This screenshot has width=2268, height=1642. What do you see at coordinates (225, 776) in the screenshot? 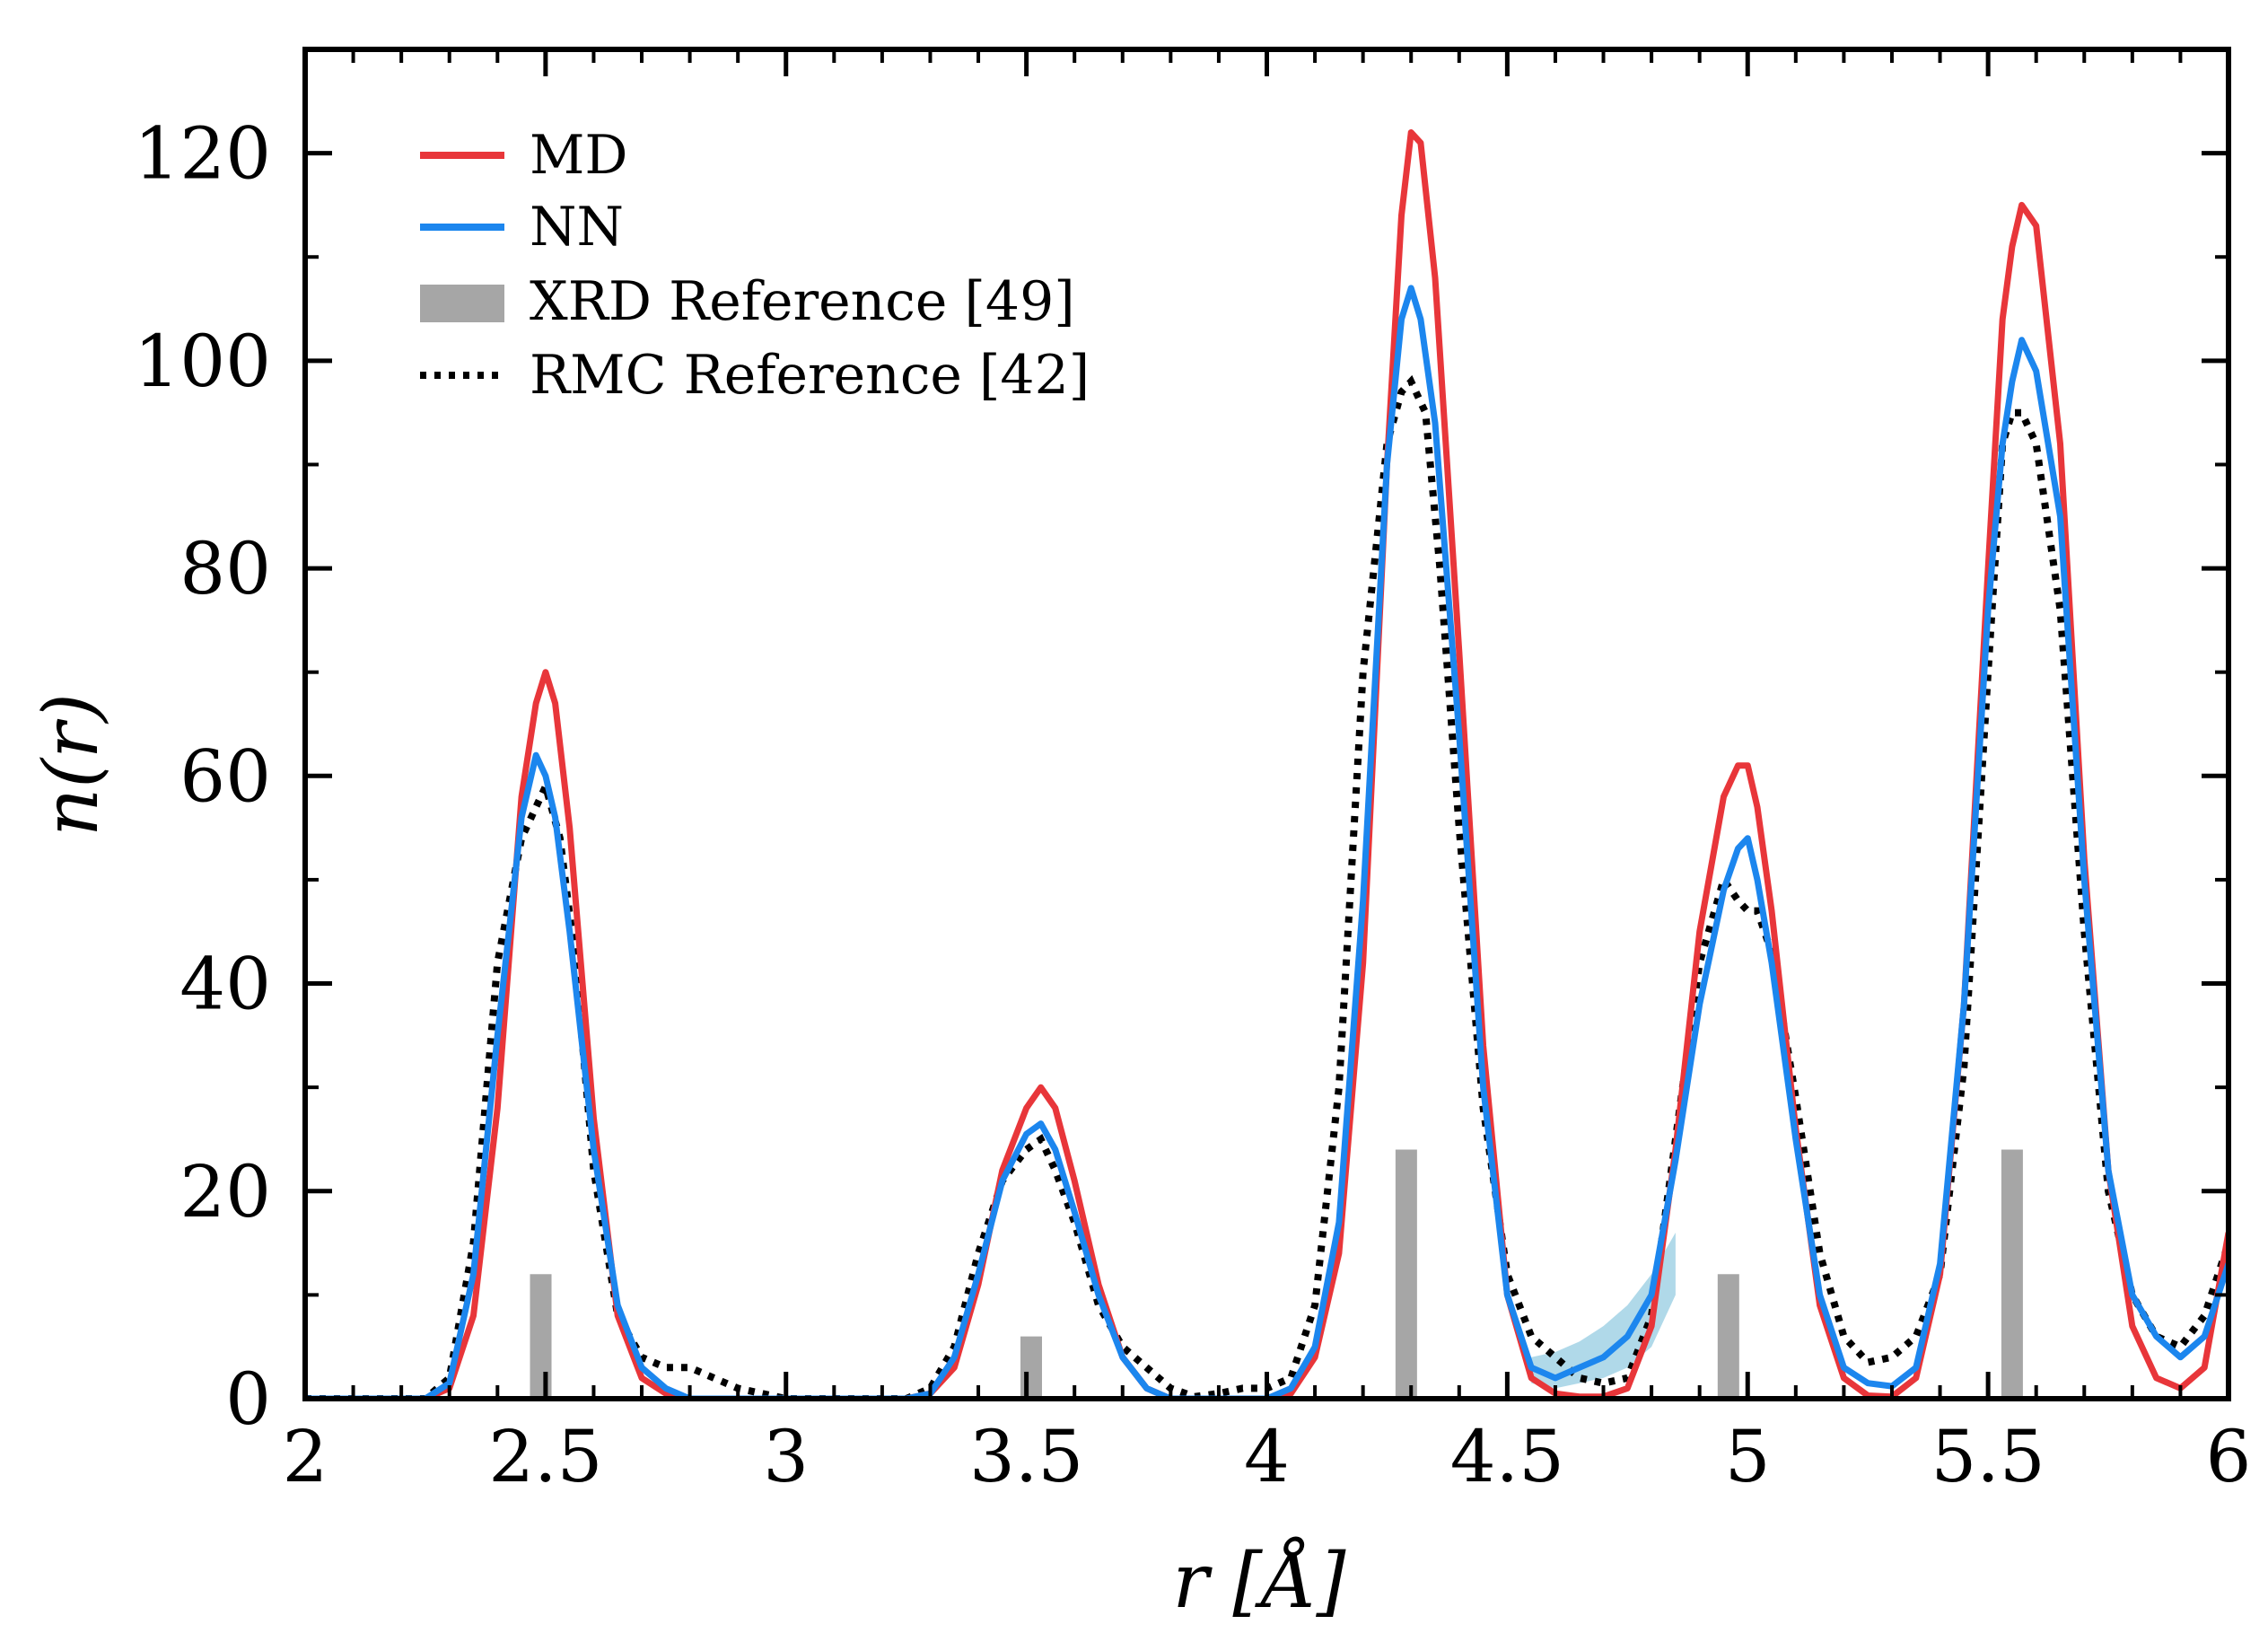
I see `y-tick-label: 60` at bounding box center [225, 776].